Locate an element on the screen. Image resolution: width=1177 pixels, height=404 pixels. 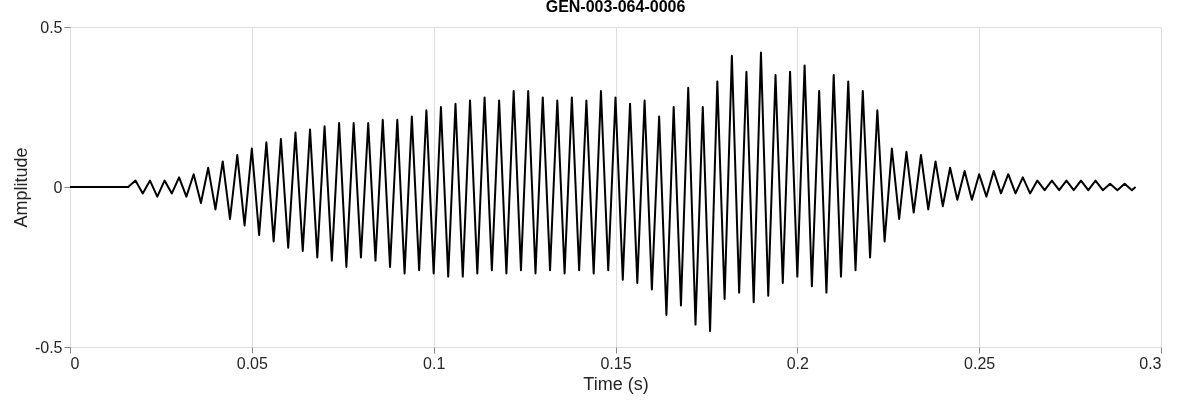
x-tick-label: 0.2 is located at coordinates (798, 363).